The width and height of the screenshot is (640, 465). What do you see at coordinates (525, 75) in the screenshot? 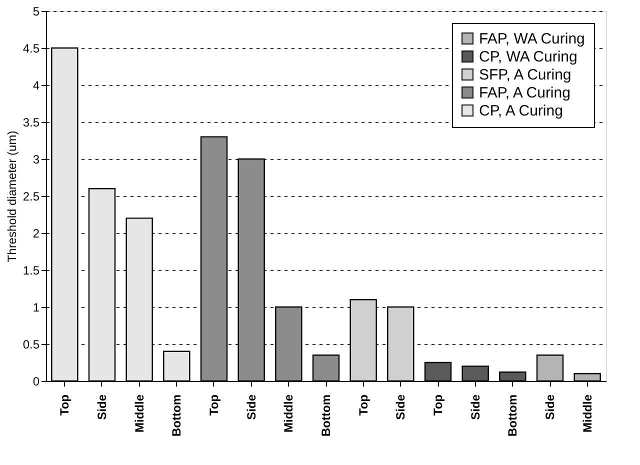
I see `legend-label: SFP, A Curing` at bounding box center [525, 75].